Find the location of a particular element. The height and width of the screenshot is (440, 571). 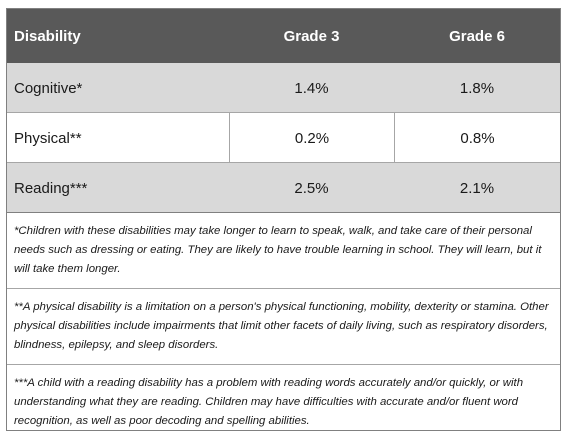

table-header-row: Disability Grade 3 Grade 6 is located at coordinates (283, 36).